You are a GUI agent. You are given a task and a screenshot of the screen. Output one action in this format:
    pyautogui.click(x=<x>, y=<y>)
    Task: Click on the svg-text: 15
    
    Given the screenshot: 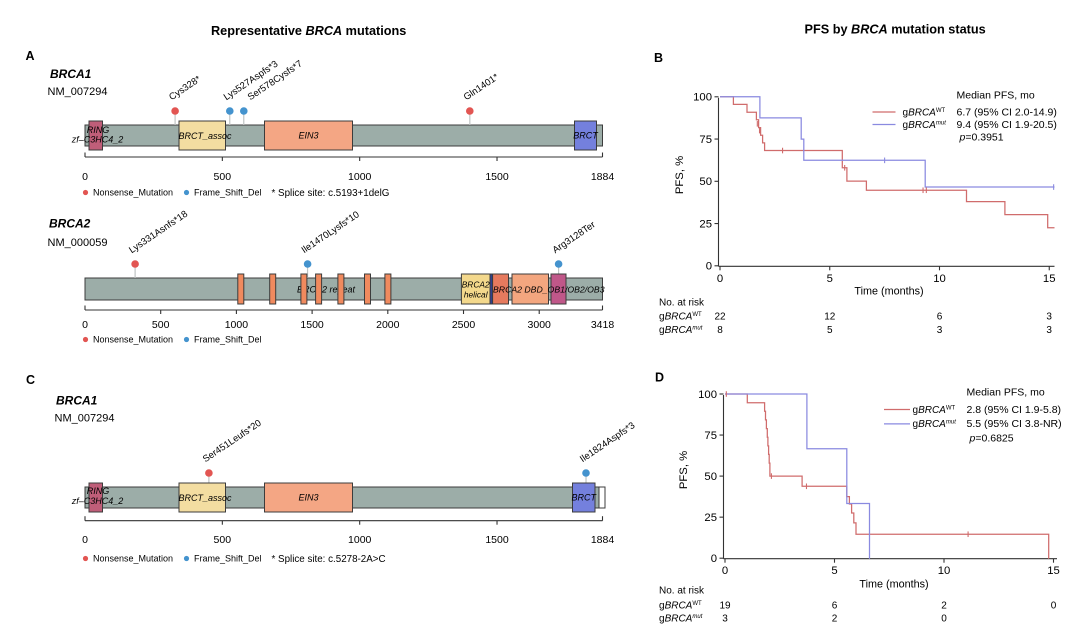 What is the action you would take?
    pyautogui.click(x=1053, y=571)
    